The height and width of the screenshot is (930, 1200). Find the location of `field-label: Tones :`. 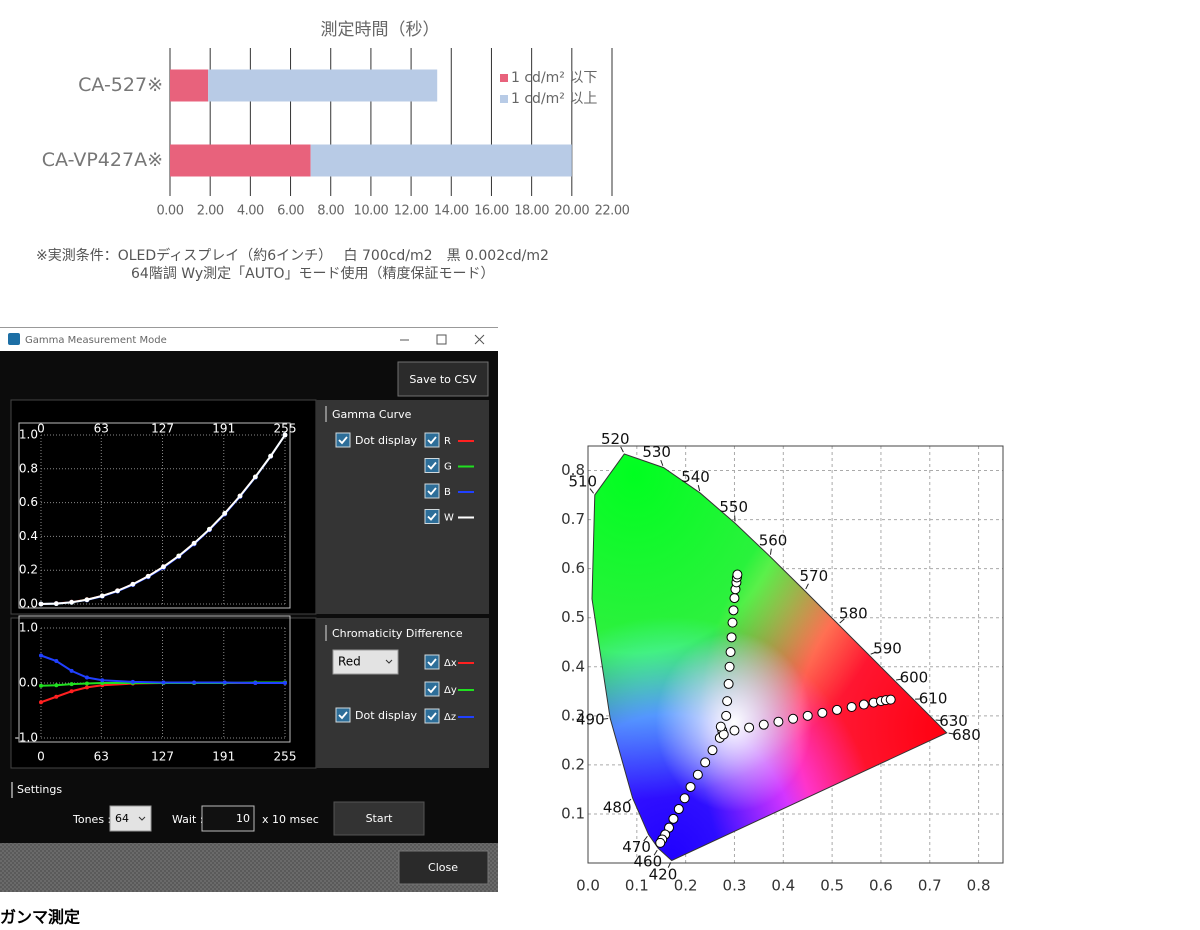

field-label: Tones : is located at coordinates (91, 819).